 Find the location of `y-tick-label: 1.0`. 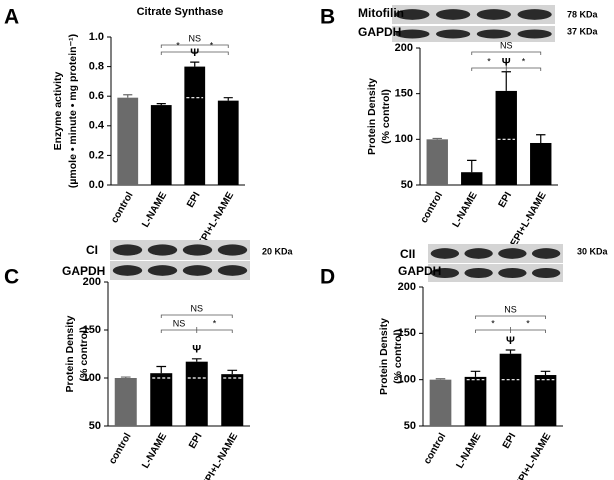

y-tick-label: 1.0 is located at coordinates (96, 37).